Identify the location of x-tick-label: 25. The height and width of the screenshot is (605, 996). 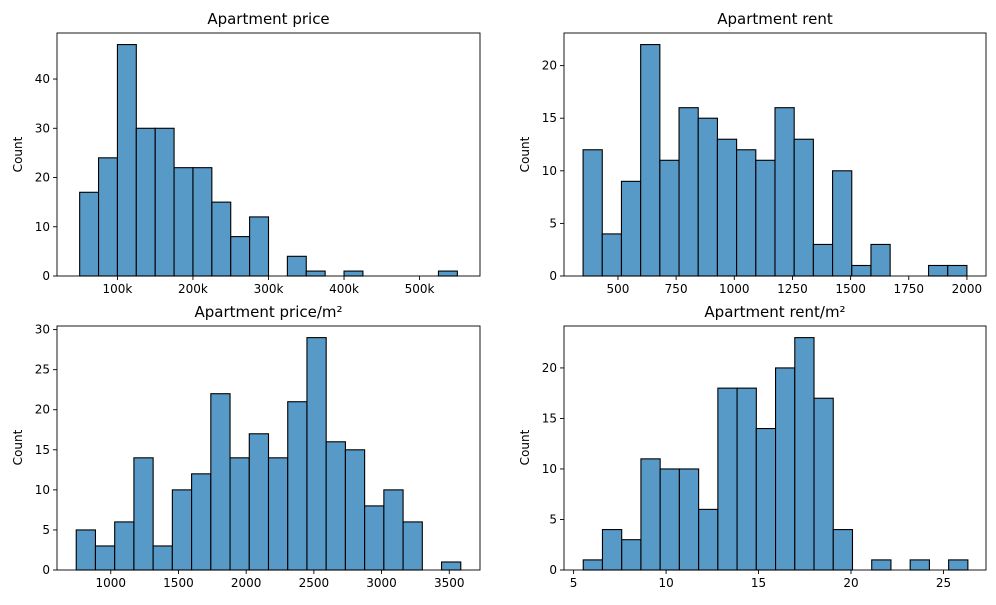
(943, 583).